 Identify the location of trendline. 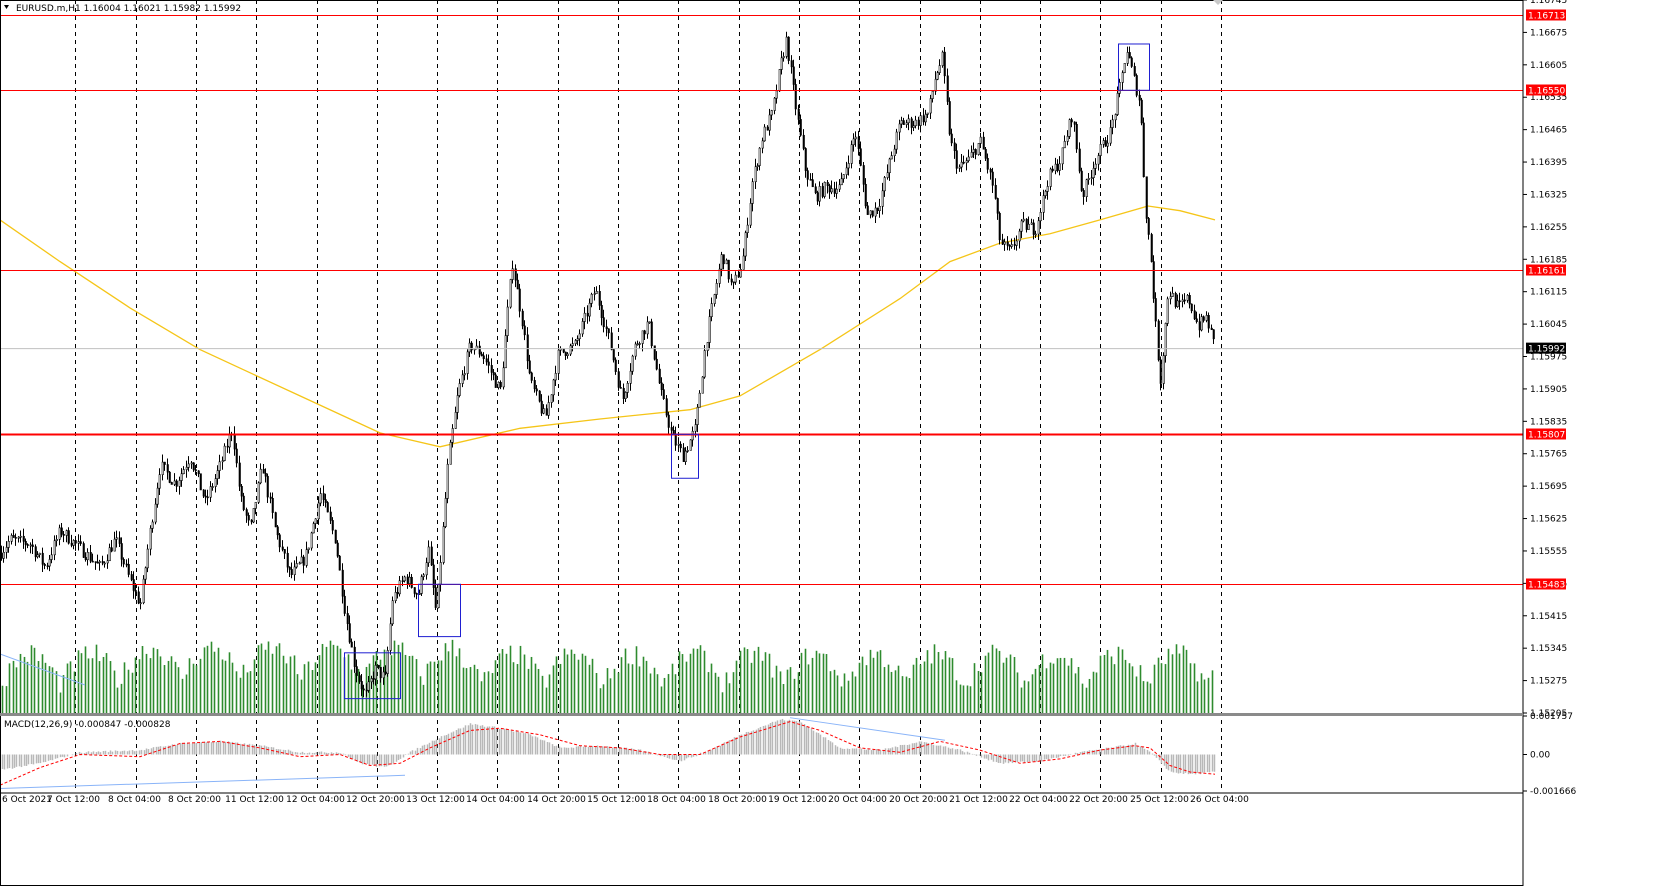
(43, 669).